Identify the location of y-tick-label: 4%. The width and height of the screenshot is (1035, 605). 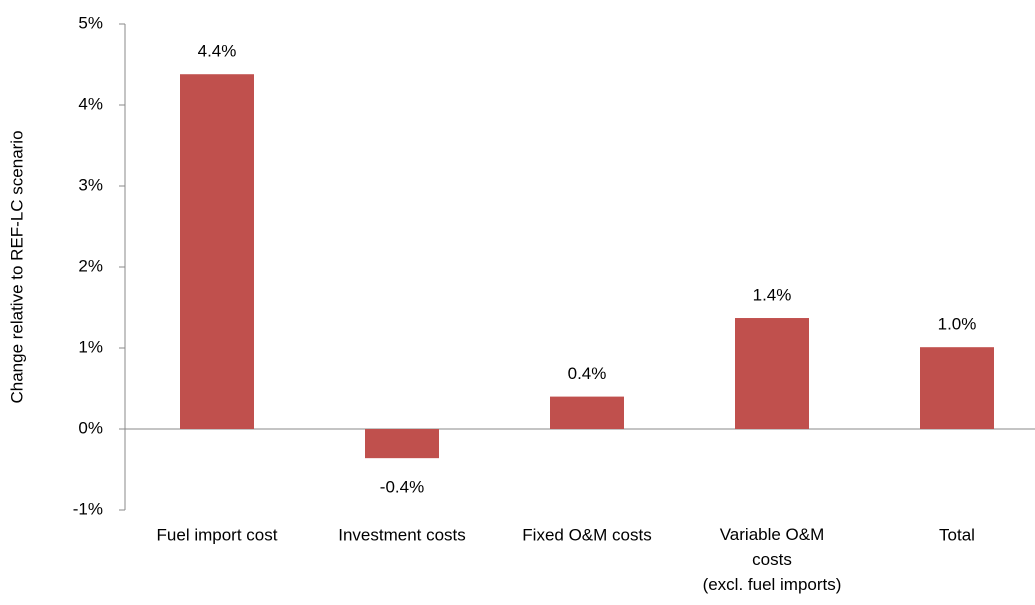
(90, 103).